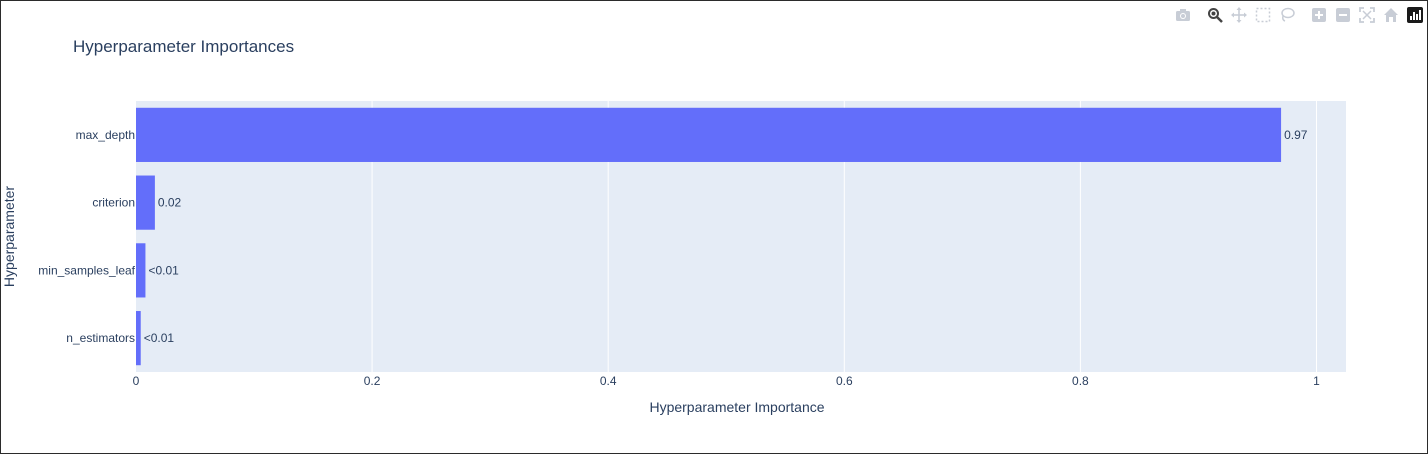 The image size is (1428, 454). Describe the element at coordinates (1080, 381) in the screenshot. I see `x-tick-label: 0.8` at that location.